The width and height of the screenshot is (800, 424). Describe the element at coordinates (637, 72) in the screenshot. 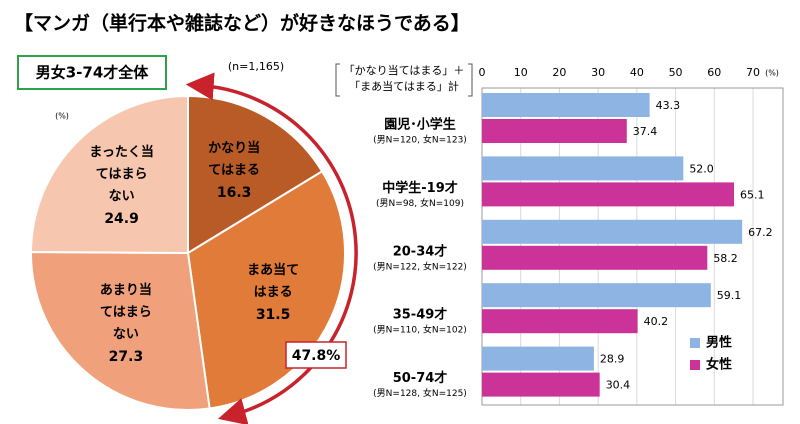

I see `x-tick-label: 40` at that location.